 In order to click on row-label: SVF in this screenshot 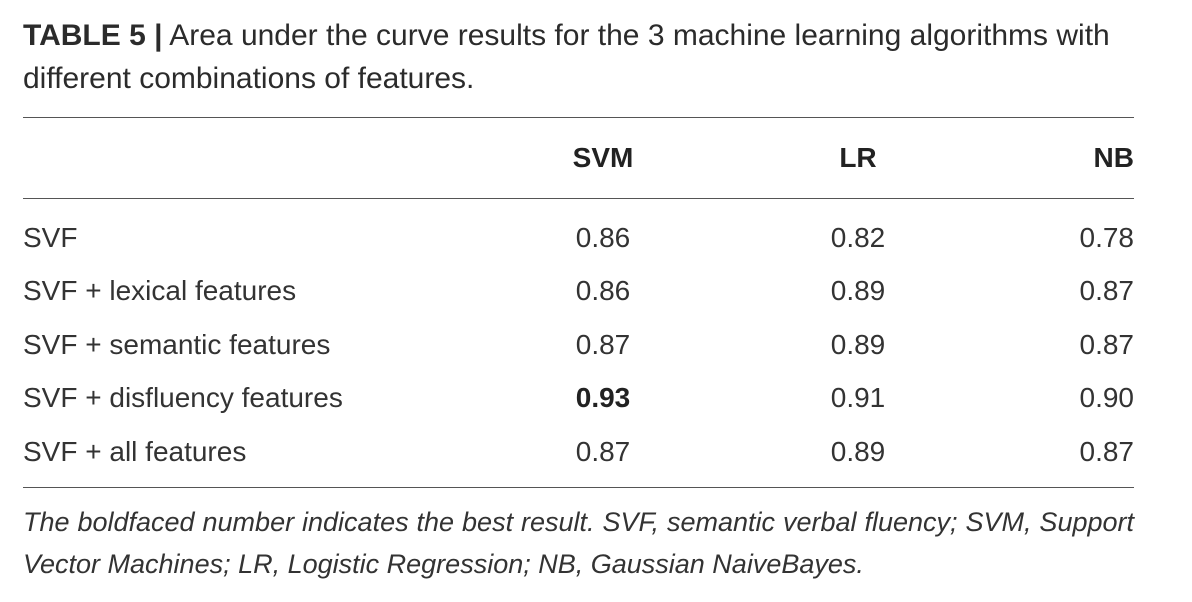, I will do `click(50, 237)`.